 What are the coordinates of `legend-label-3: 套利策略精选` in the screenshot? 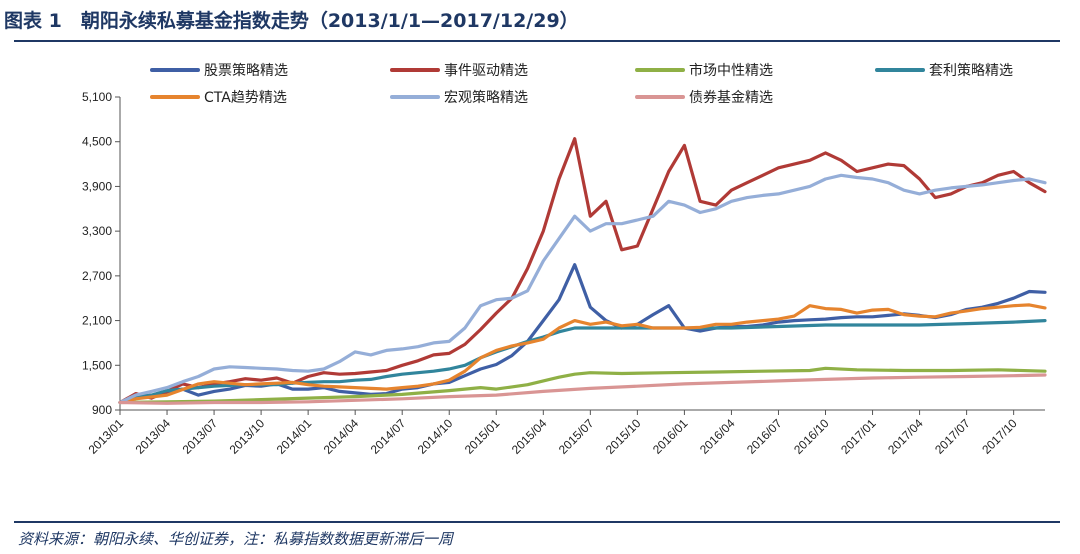 It's located at (971, 70).